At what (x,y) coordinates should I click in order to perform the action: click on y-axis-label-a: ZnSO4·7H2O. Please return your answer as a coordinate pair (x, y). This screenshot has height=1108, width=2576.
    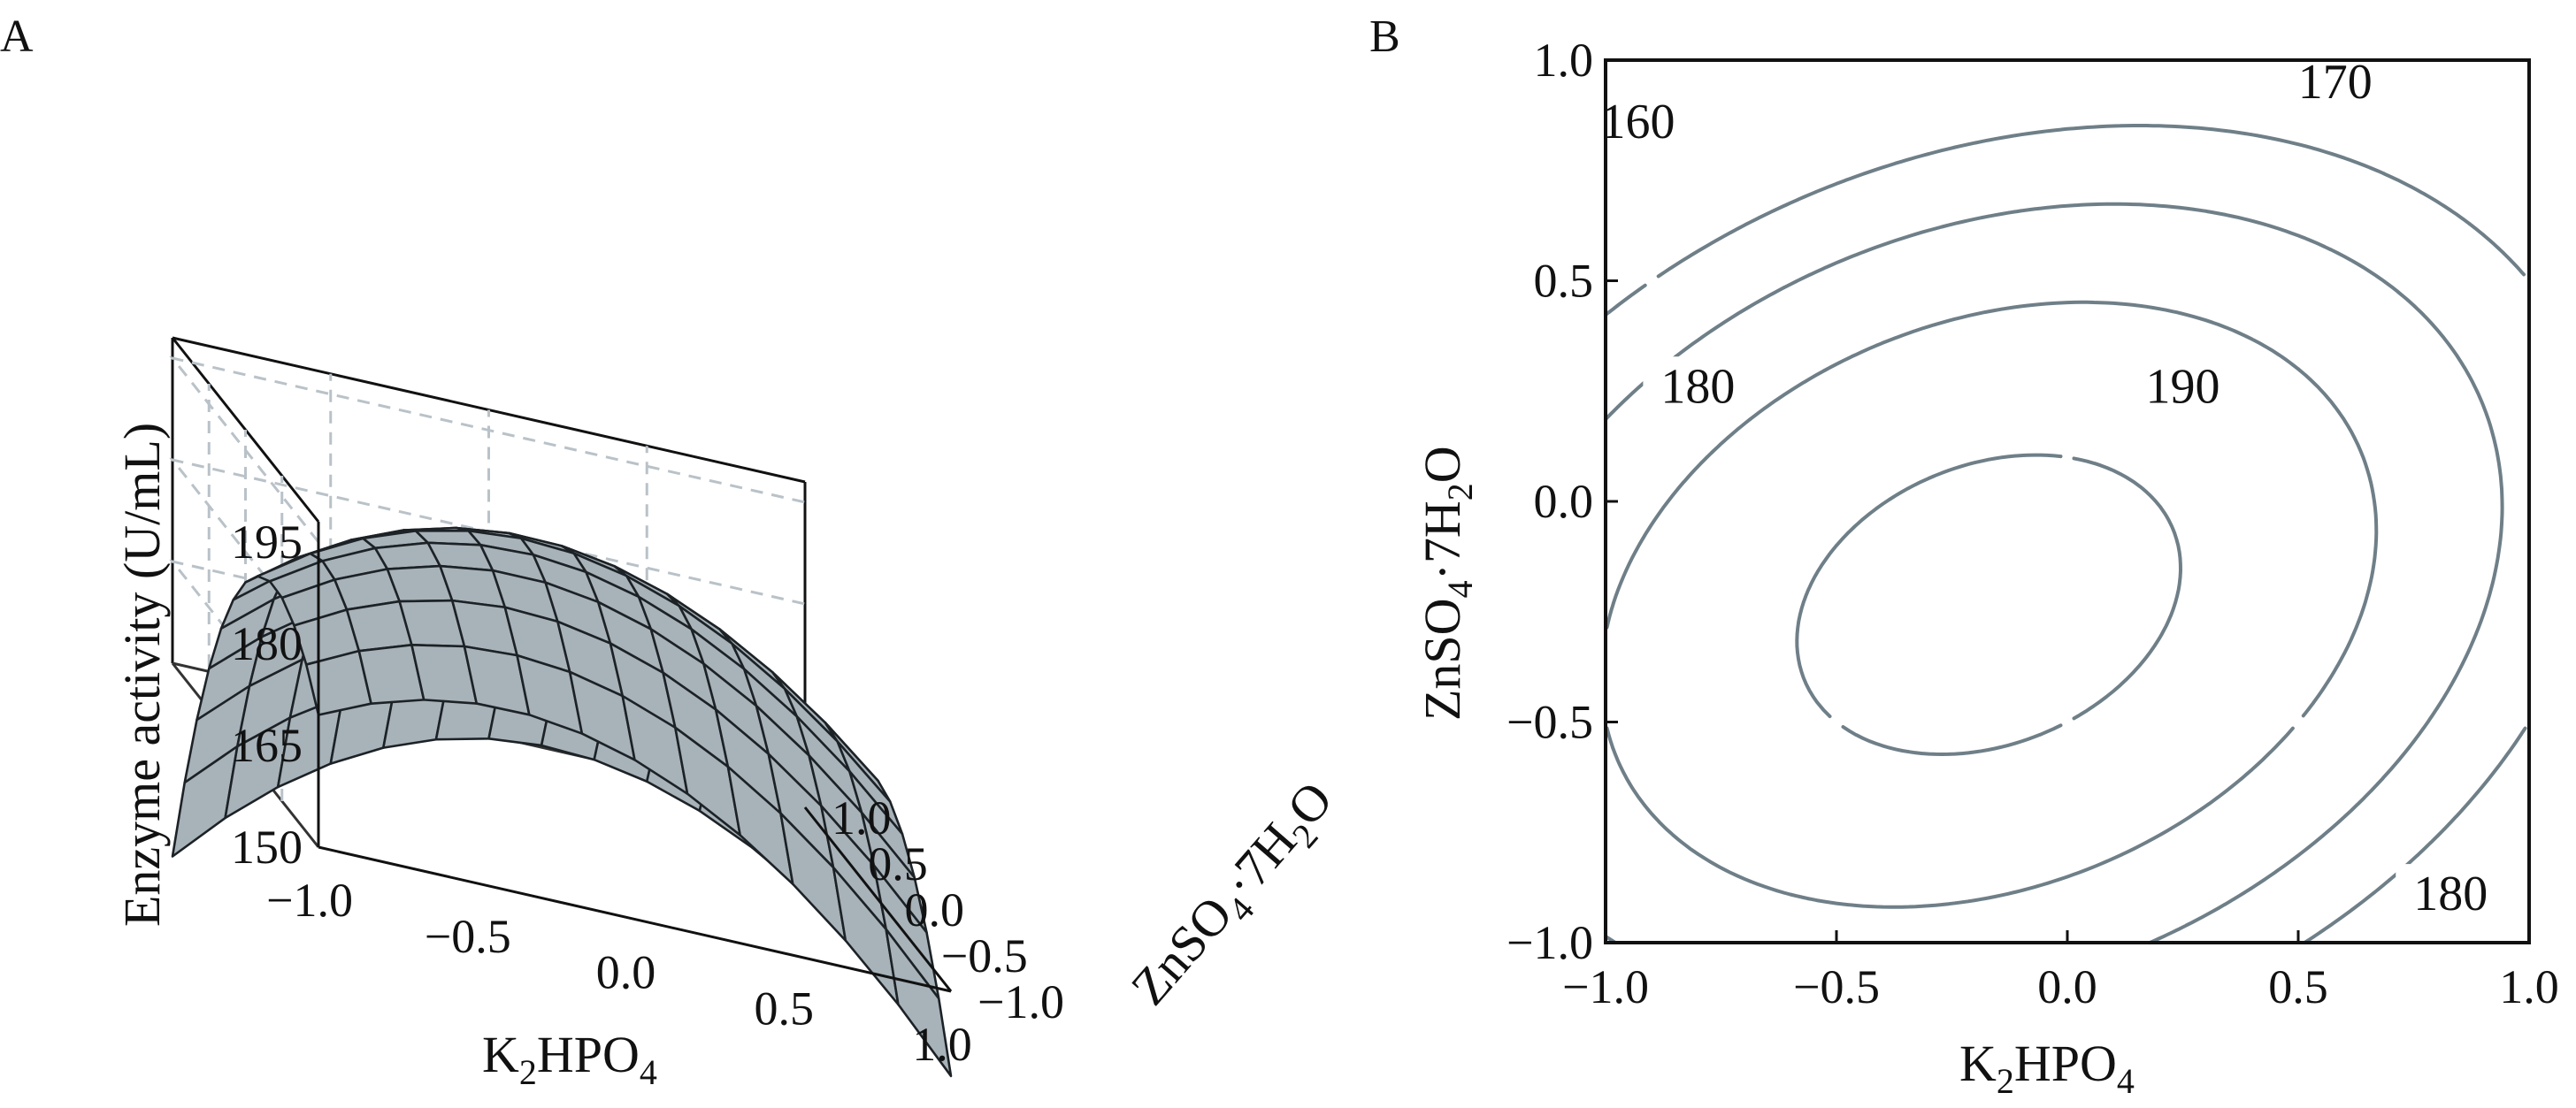
    Looking at the image, I should click on (1235, 895).